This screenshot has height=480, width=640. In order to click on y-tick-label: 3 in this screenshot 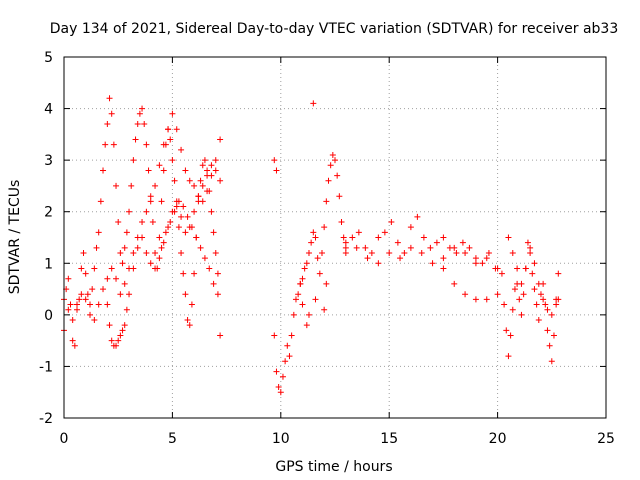, I will do `click(48, 161)`.